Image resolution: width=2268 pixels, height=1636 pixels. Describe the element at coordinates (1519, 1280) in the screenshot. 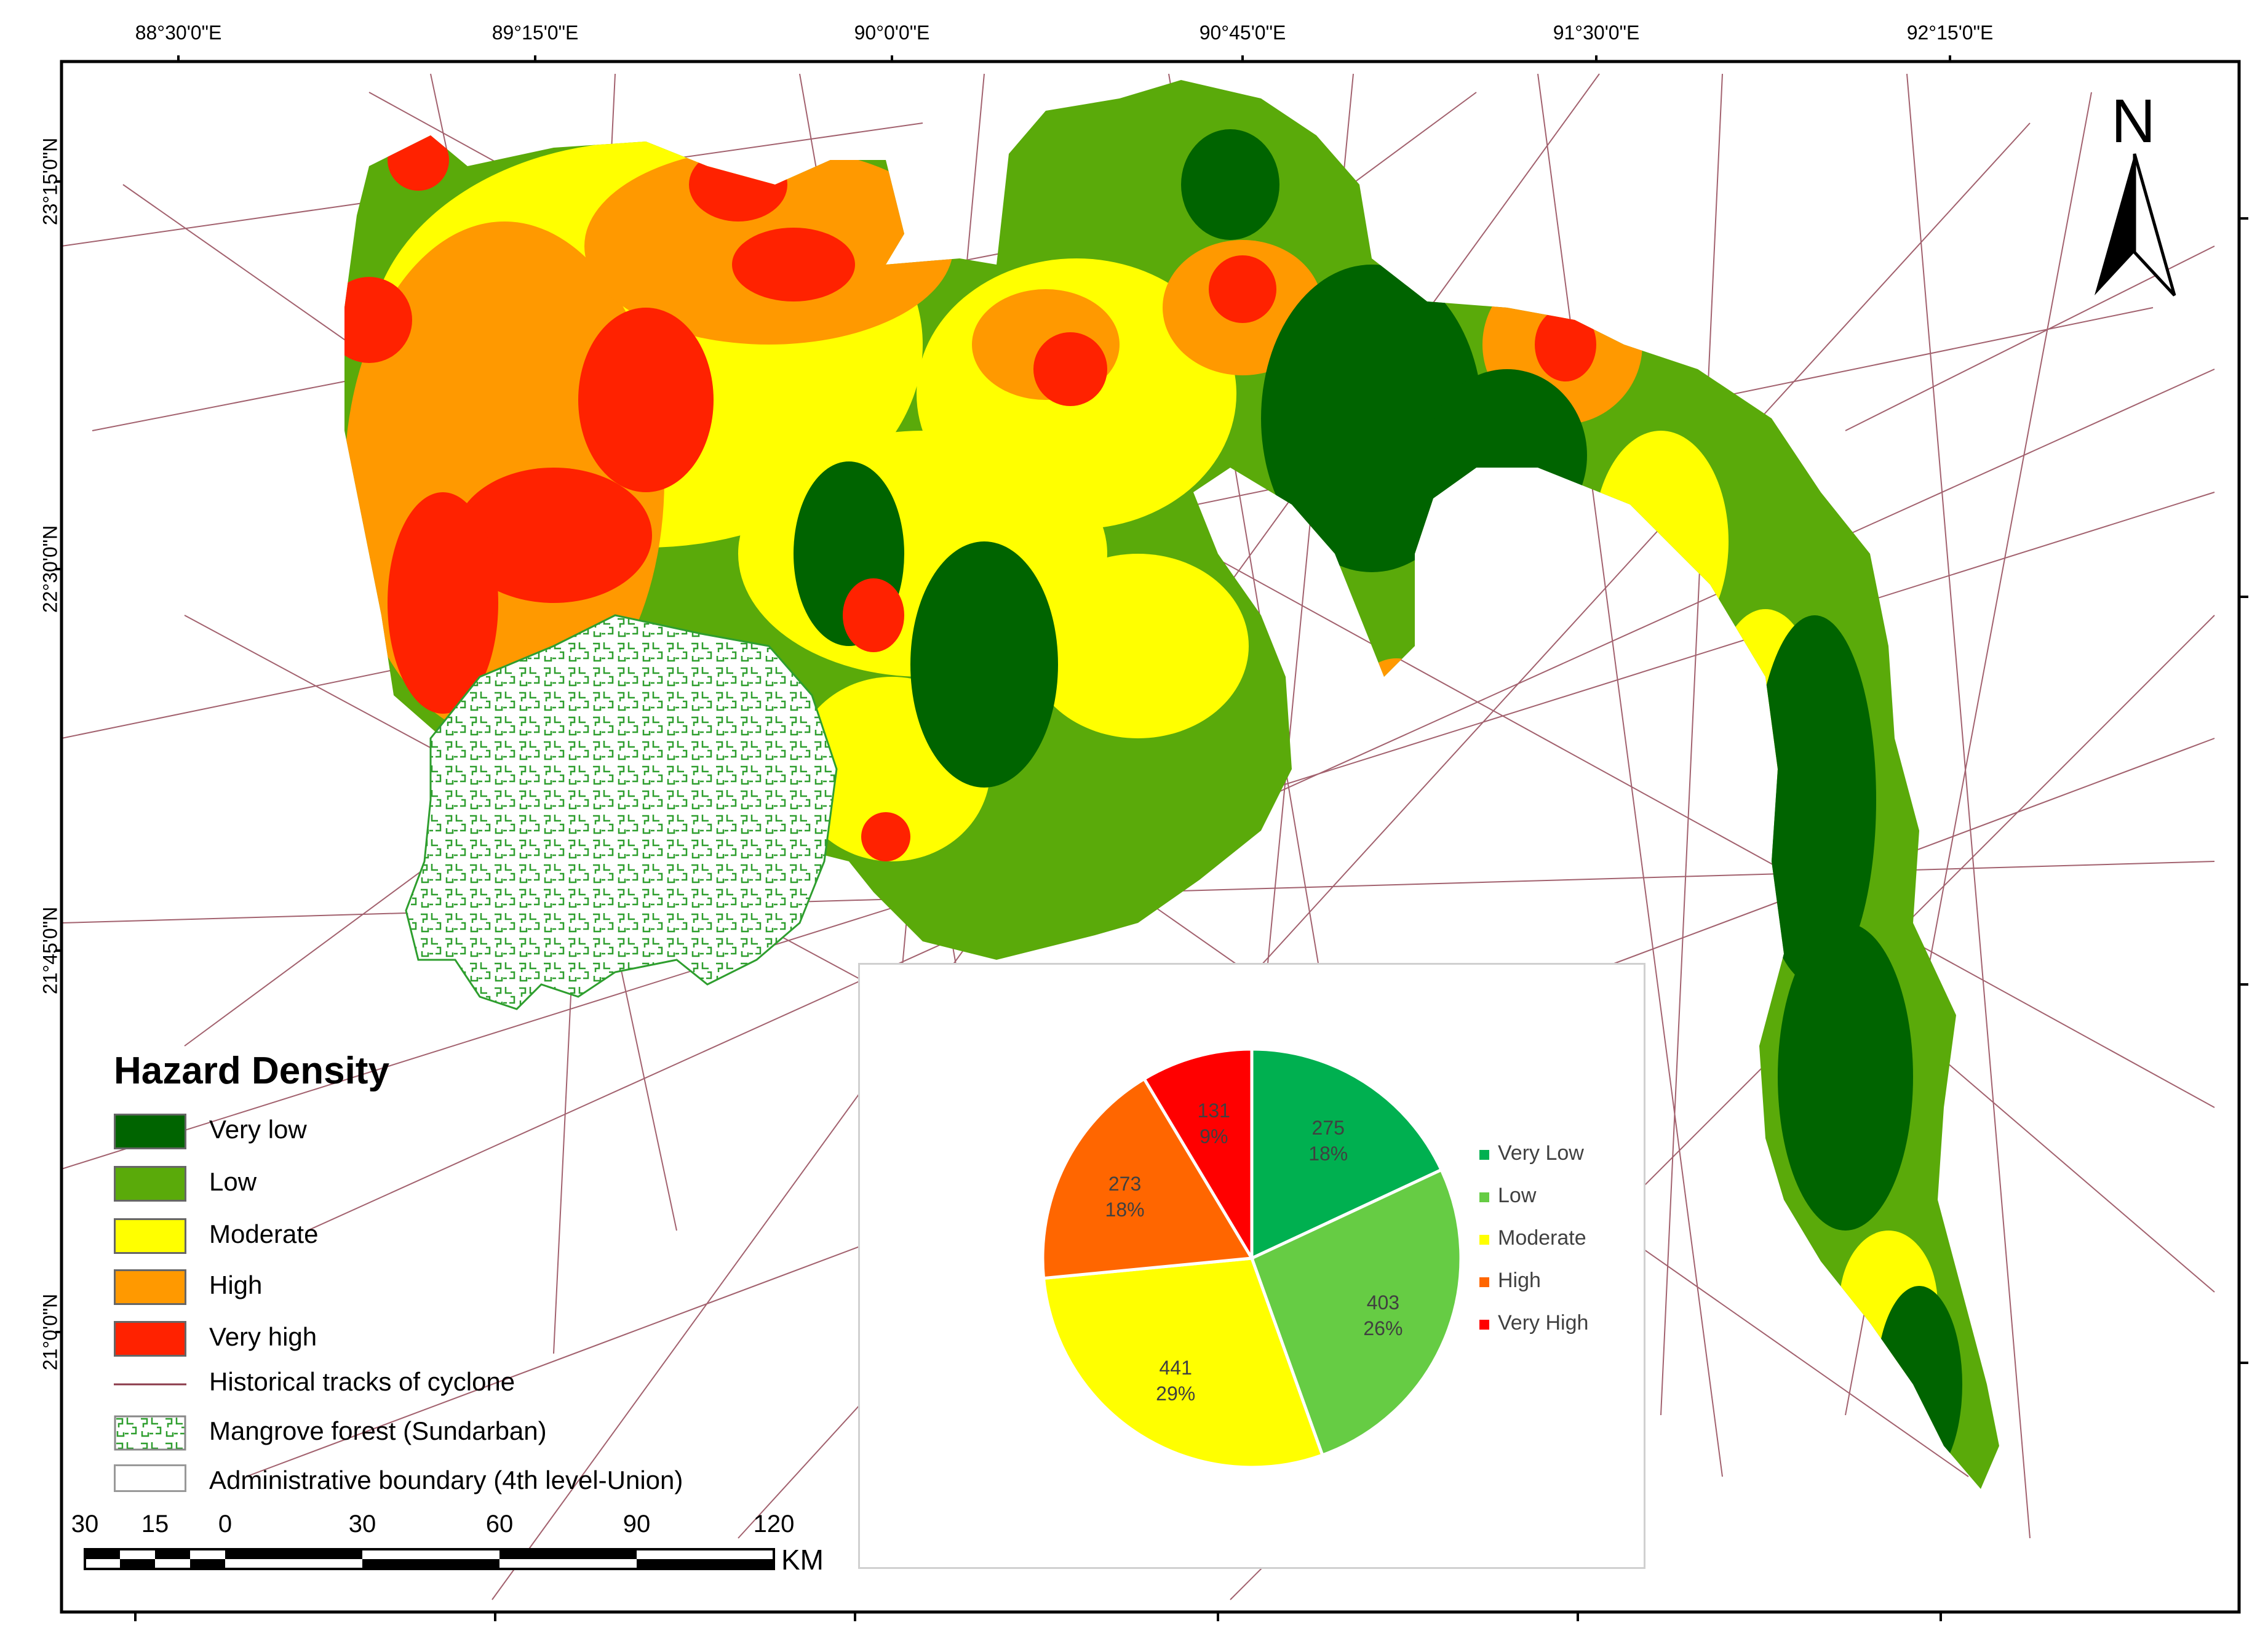

I see `pie-legend-label: High` at that location.